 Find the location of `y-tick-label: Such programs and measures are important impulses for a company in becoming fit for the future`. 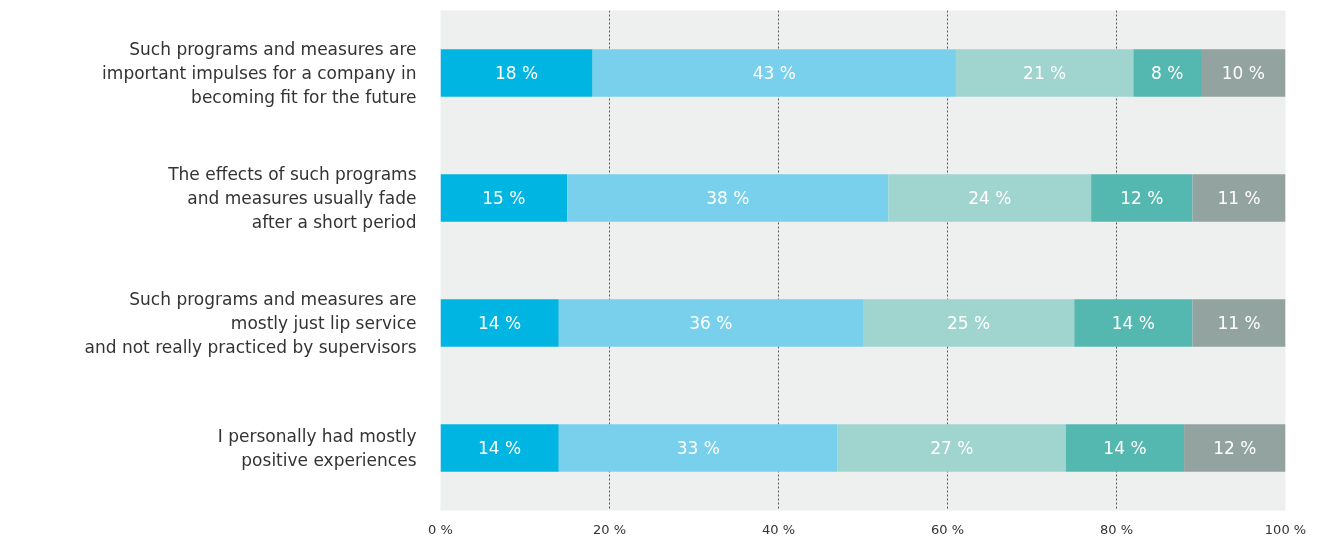

y-tick-label: Such programs and measures are important impulses for a company in becoming fit for the future is located at coordinates (259, 73).